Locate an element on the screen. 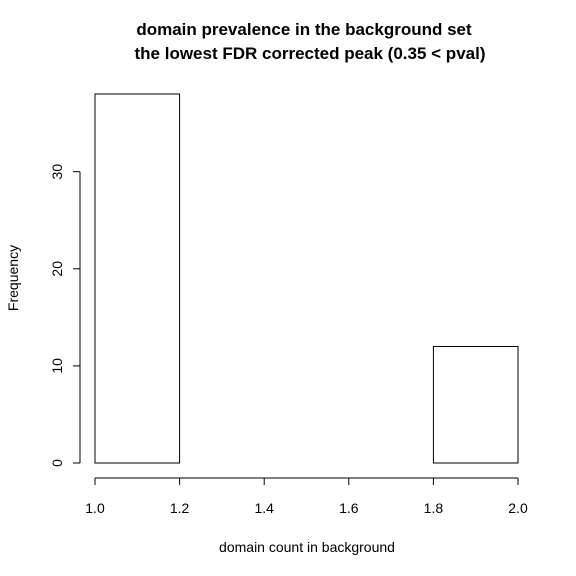 The image size is (576, 576). x-tick-label: 2.0 is located at coordinates (518, 508).